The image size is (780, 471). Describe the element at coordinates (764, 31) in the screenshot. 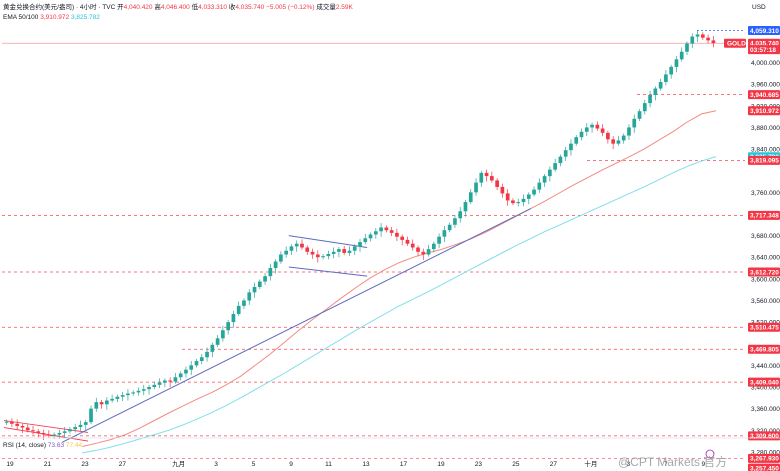

I see `price-label-text: 4,059.310` at that location.